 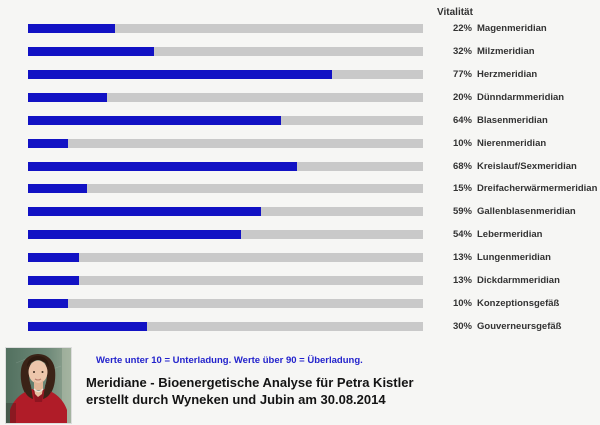 I want to click on meridian-name: Dickdarmmeridian, so click(x=518, y=281).